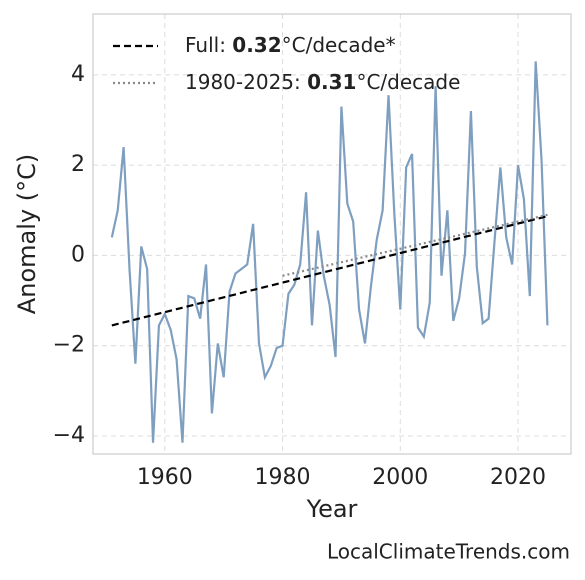 The image size is (585, 580). Describe the element at coordinates (69, 435) in the screenshot. I see `y-tick-label: −4` at that location.